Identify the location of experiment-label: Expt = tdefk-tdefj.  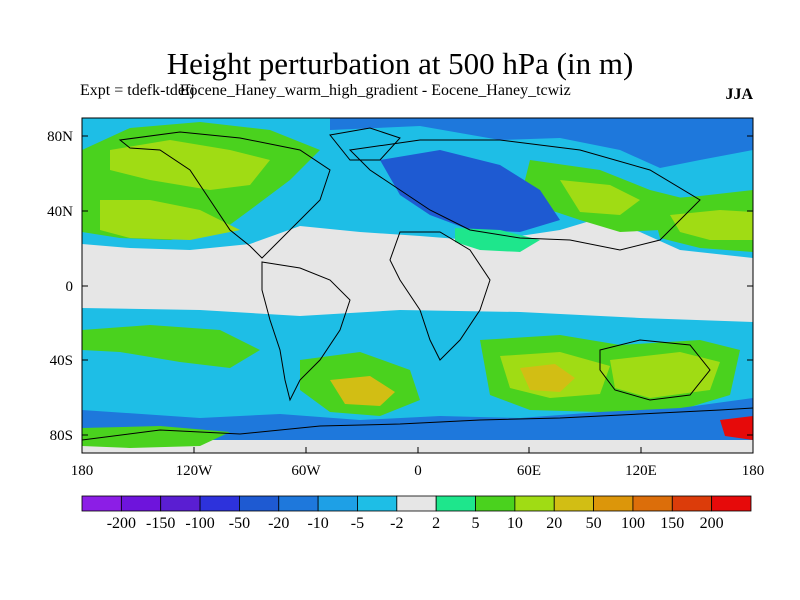
(137, 90).